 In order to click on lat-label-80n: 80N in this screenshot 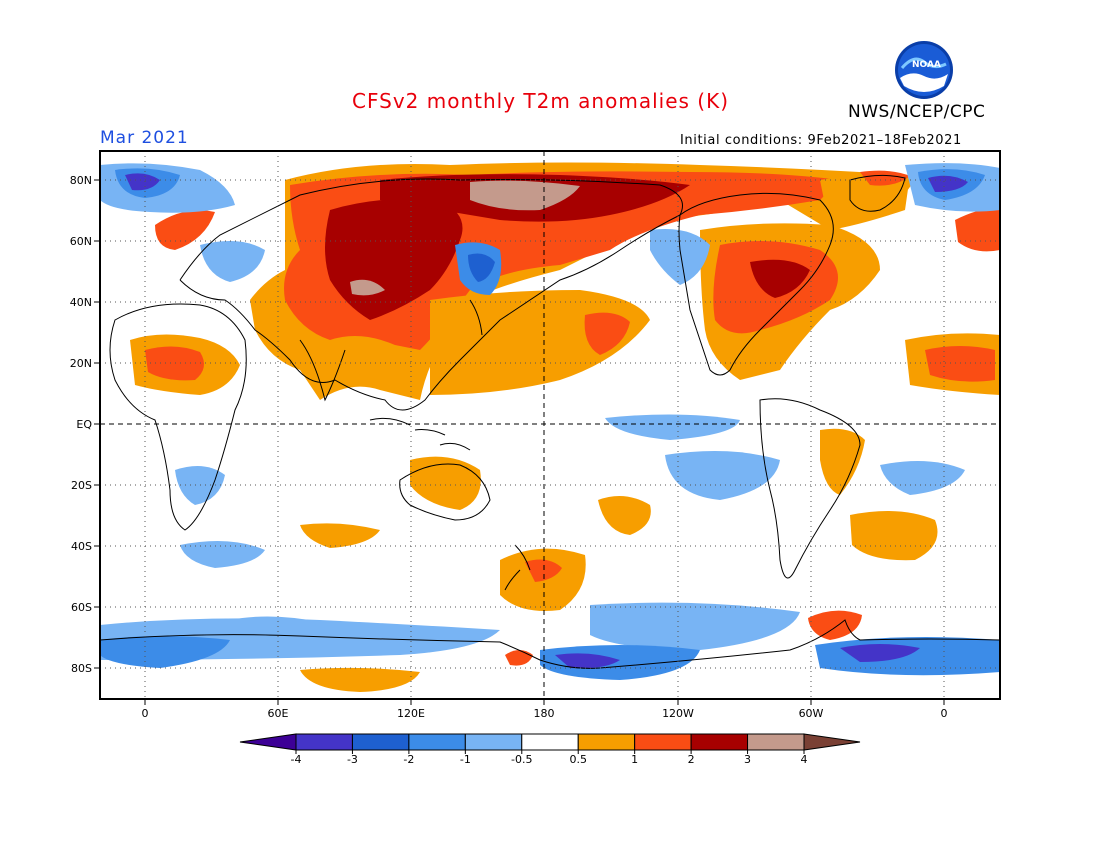, I will do `click(81, 180)`.